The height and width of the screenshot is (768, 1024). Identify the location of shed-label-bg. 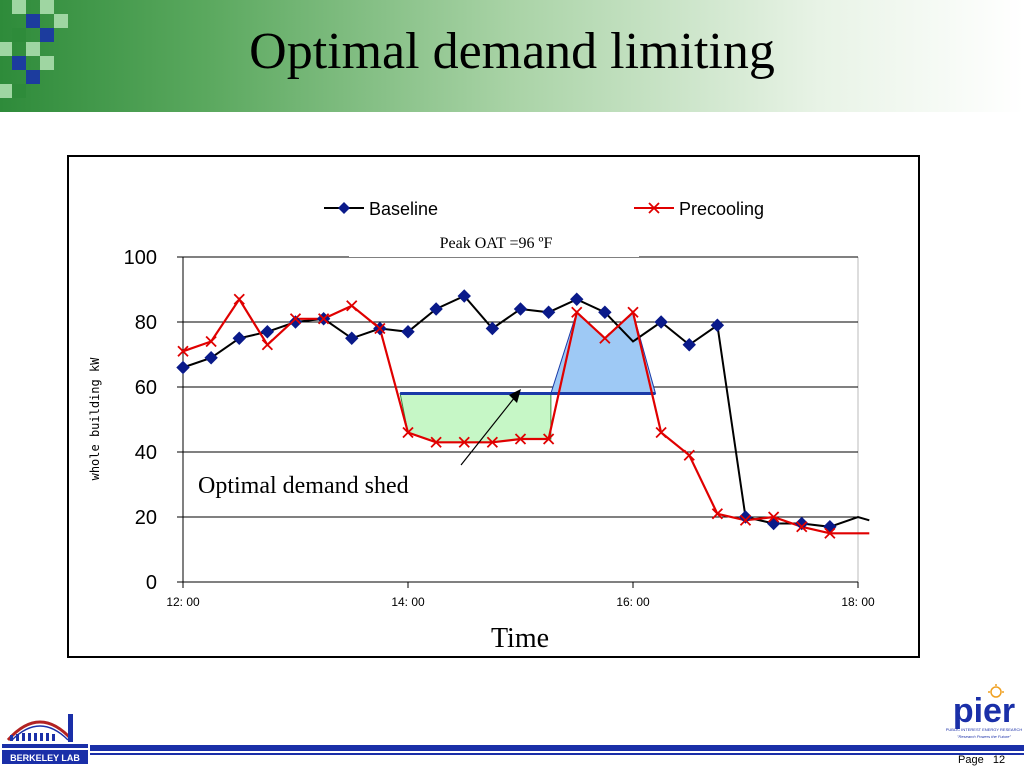
(336, 486).